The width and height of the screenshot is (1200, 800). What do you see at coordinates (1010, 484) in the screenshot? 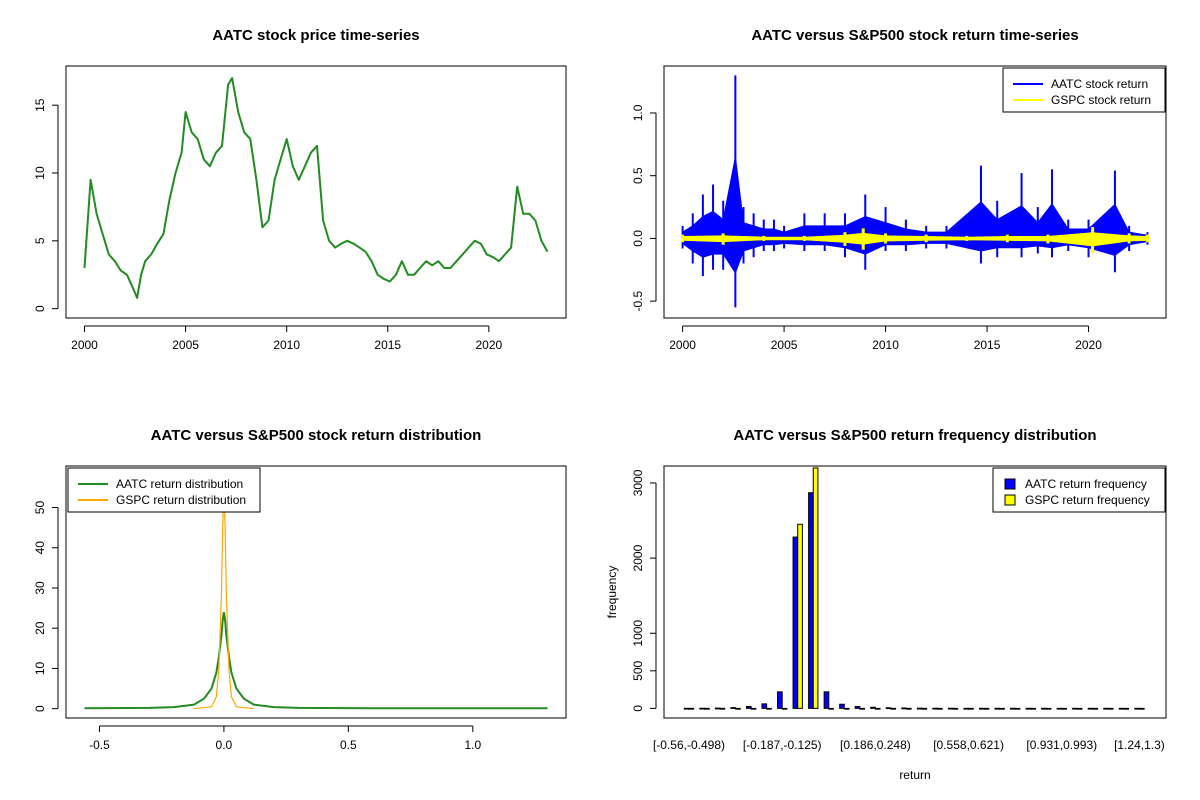
I see `legend-swatch` at bounding box center [1010, 484].